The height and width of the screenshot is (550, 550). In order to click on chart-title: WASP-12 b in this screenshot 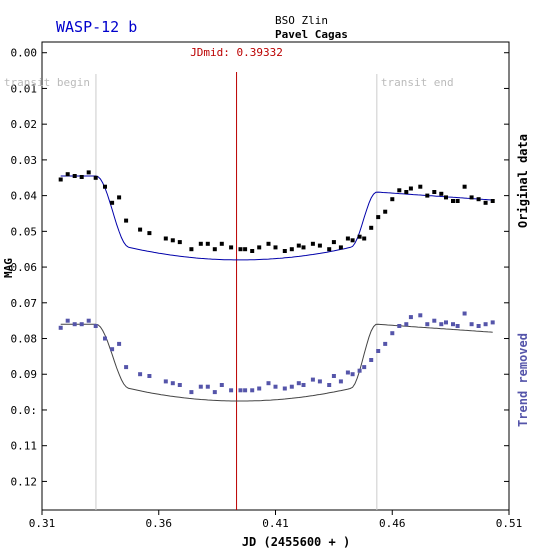, I will do `click(96, 27)`.